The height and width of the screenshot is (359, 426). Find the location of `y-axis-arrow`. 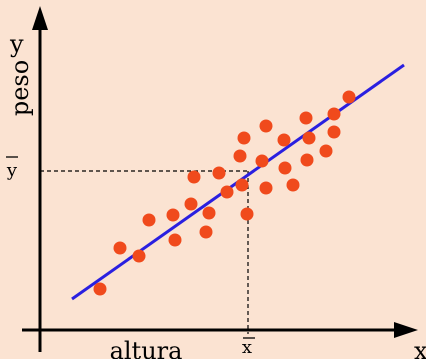

y-axis-arrow is located at coordinates (40, 18).